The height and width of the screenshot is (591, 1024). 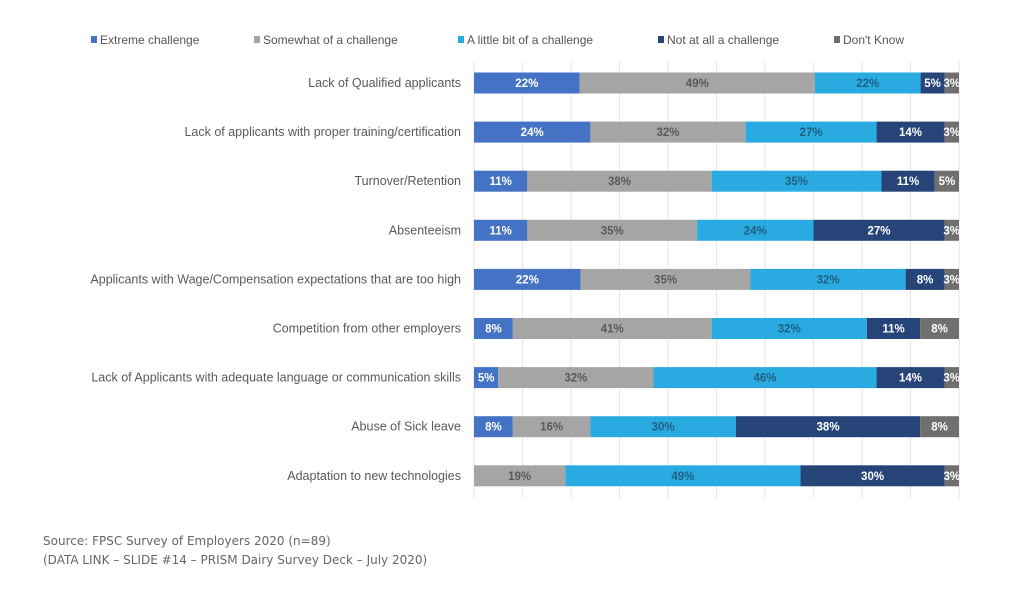 I want to click on bar-row-lack-of-qualified-applicants: 22% 49% 22% 5% 3%, so click(x=717, y=83).